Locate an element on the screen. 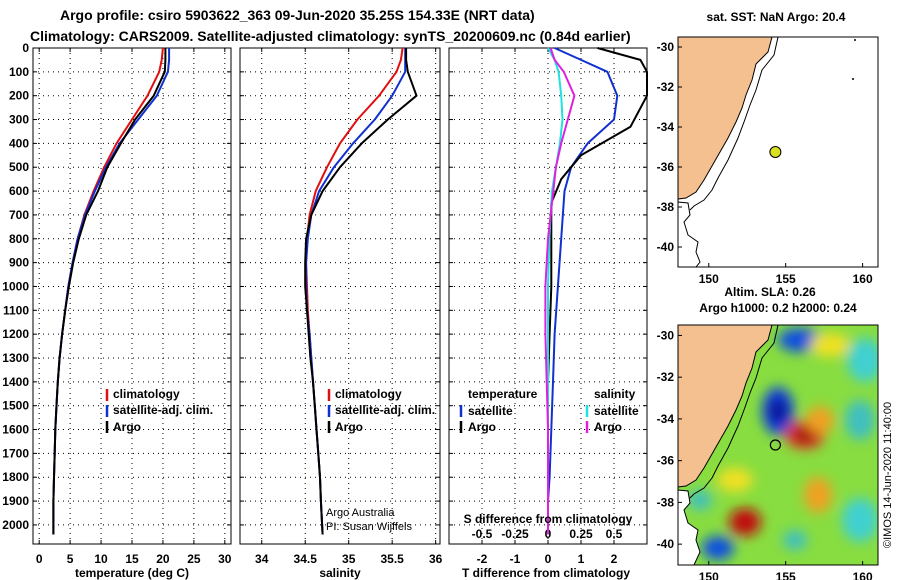  sst-map-frame is located at coordinates (778, 152).